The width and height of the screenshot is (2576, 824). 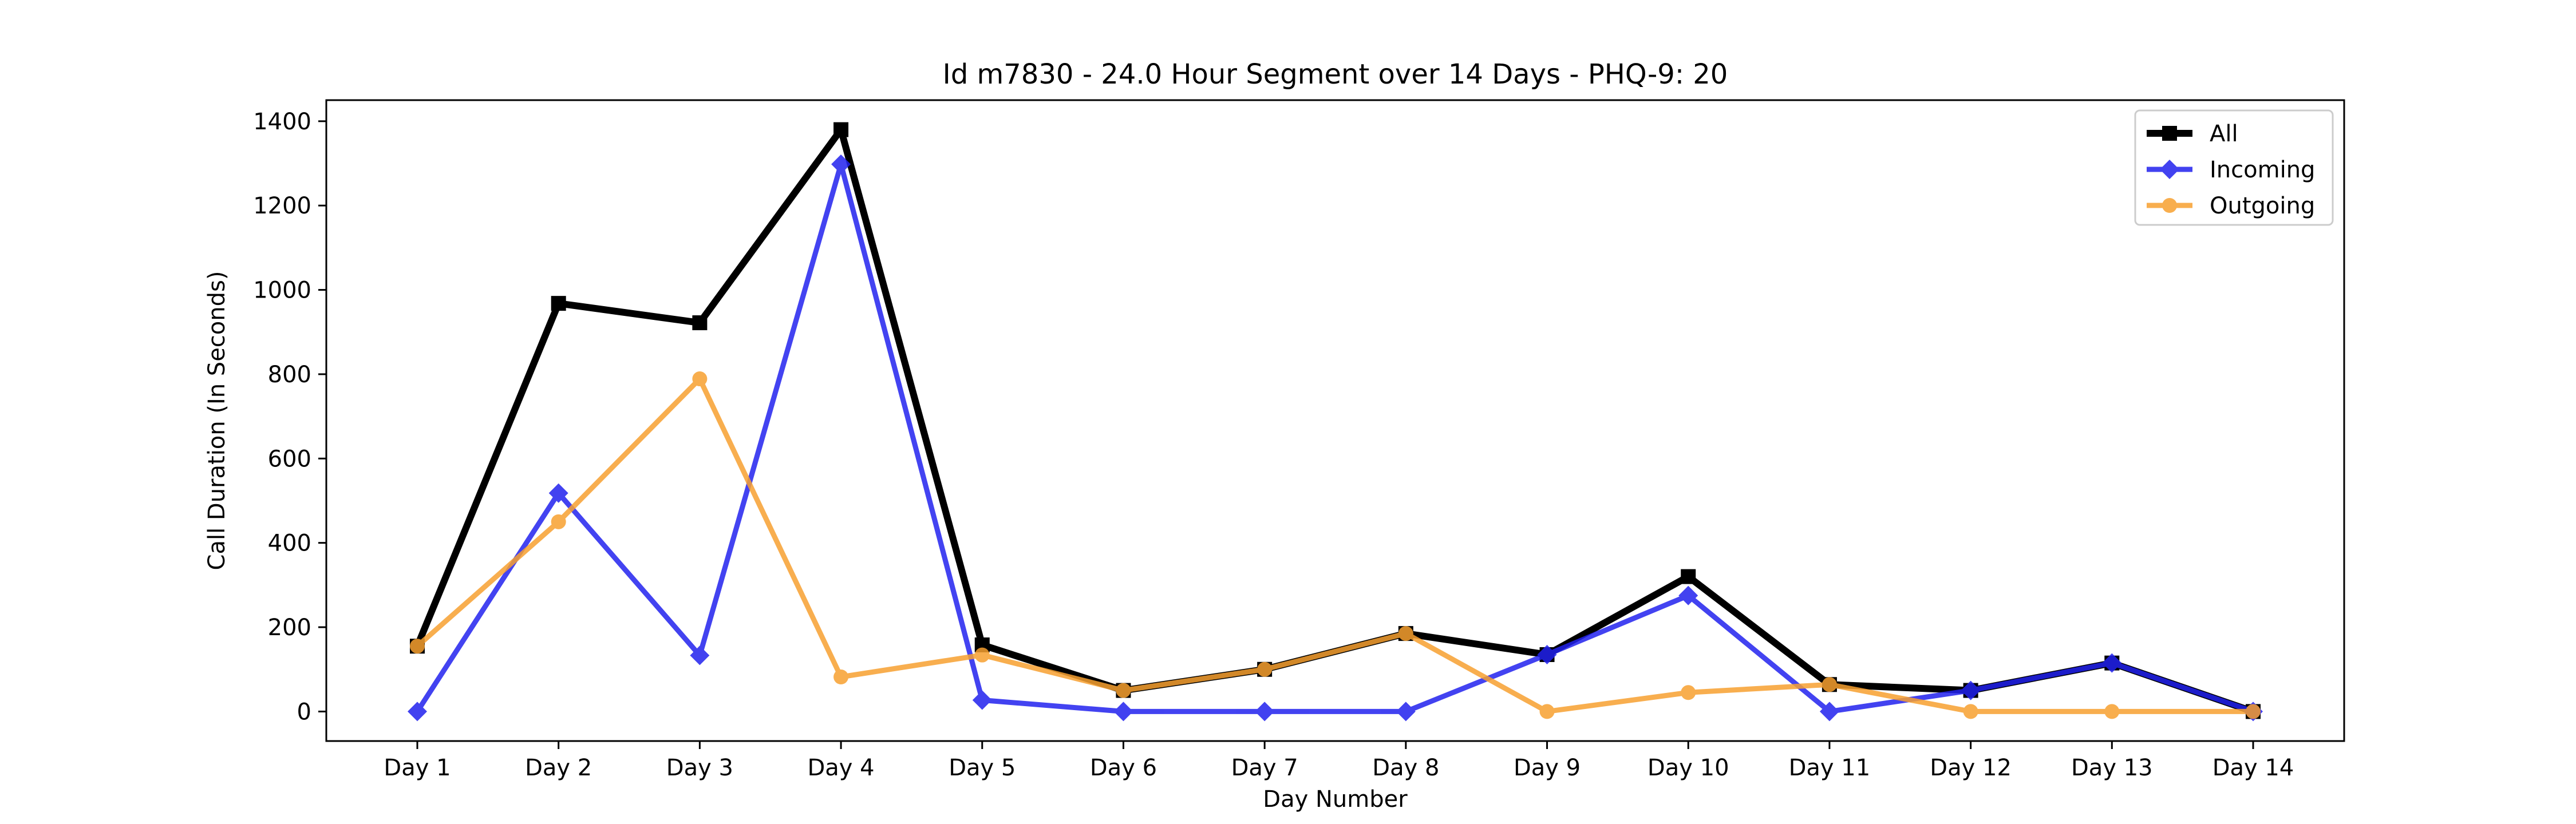 I want to click on x-tick-label: Day 9, so click(x=1547, y=768).